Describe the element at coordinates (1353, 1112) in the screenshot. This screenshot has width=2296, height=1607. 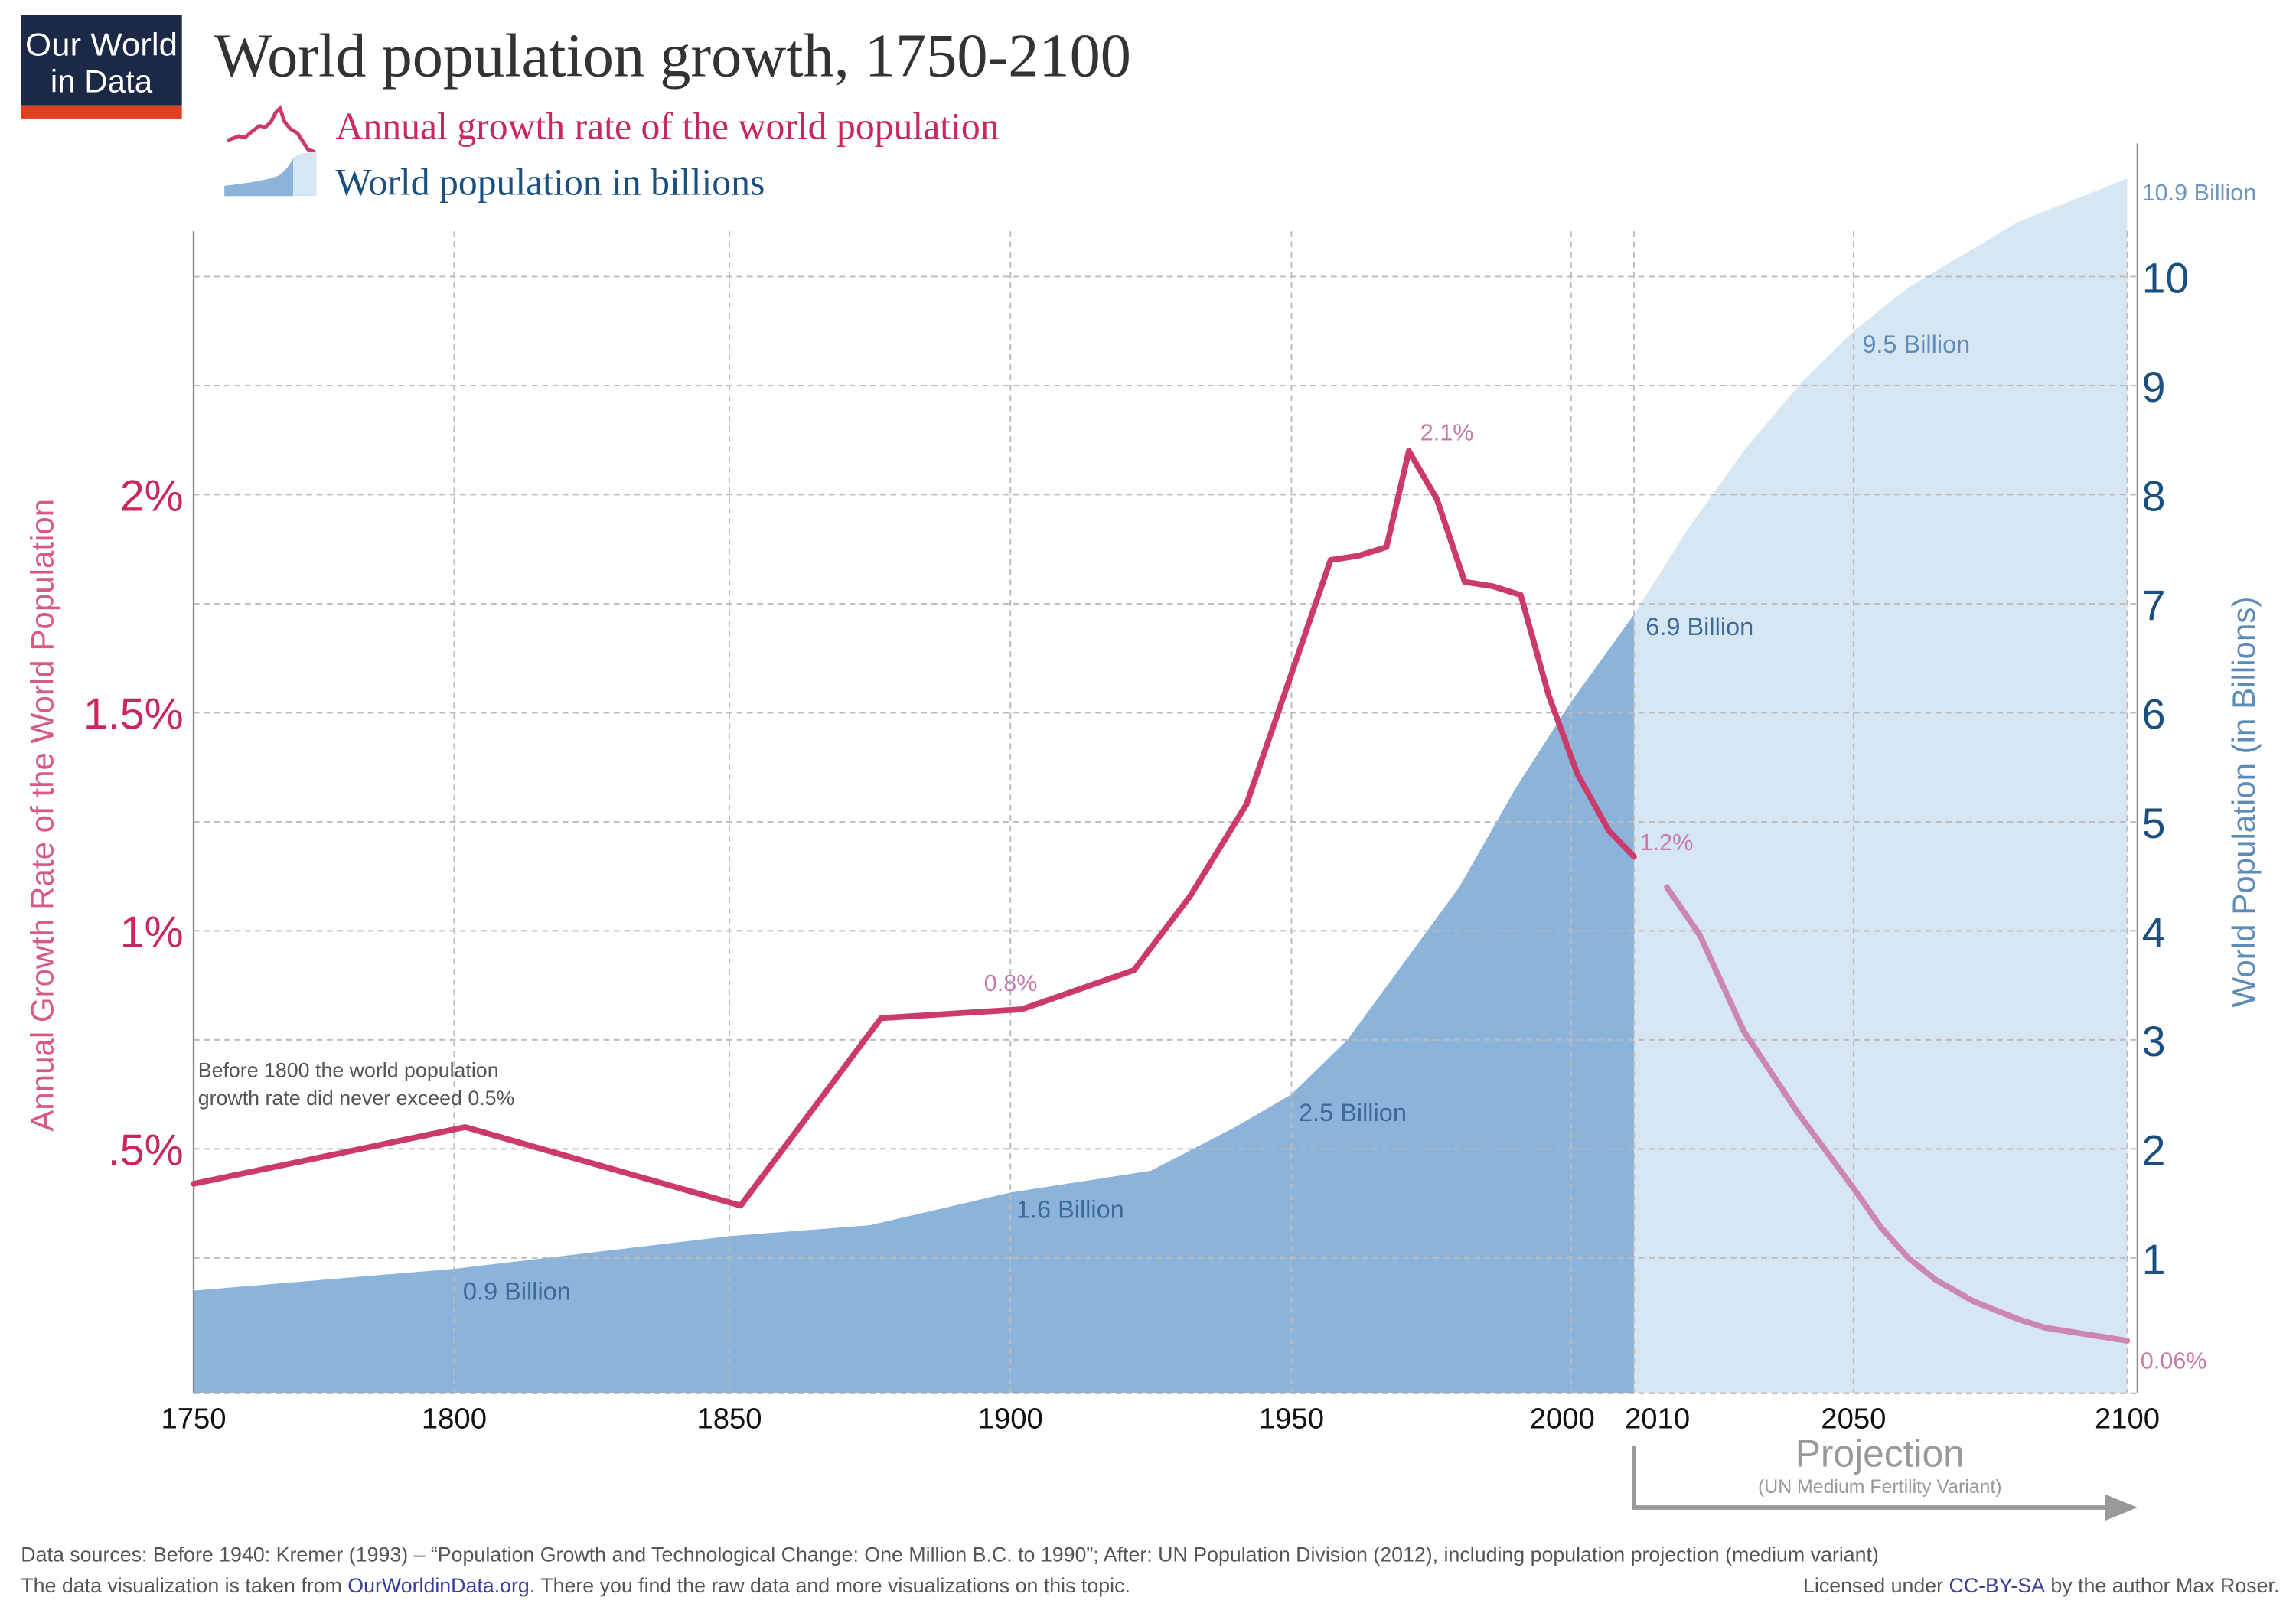
I see `label-pop-2.5: 2.5 Billion` at that location.